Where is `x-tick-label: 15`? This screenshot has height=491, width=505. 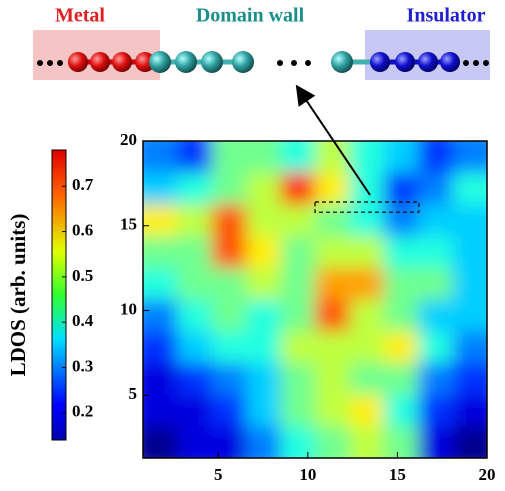 x-tick-label: 15 is located at coordinates (397, 474).